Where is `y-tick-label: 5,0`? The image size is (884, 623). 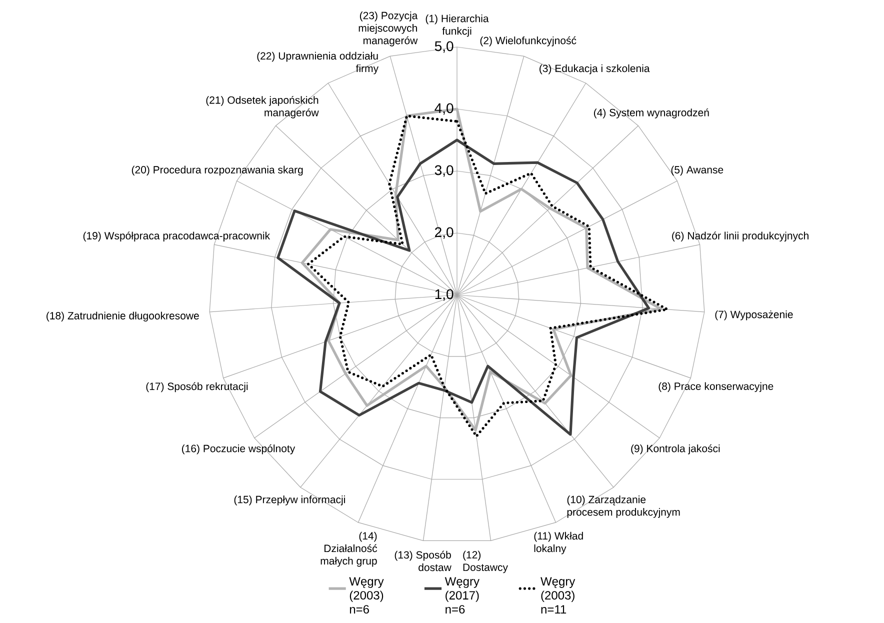 y-tick-label: 5,0 is located at coordinates (444, 47).